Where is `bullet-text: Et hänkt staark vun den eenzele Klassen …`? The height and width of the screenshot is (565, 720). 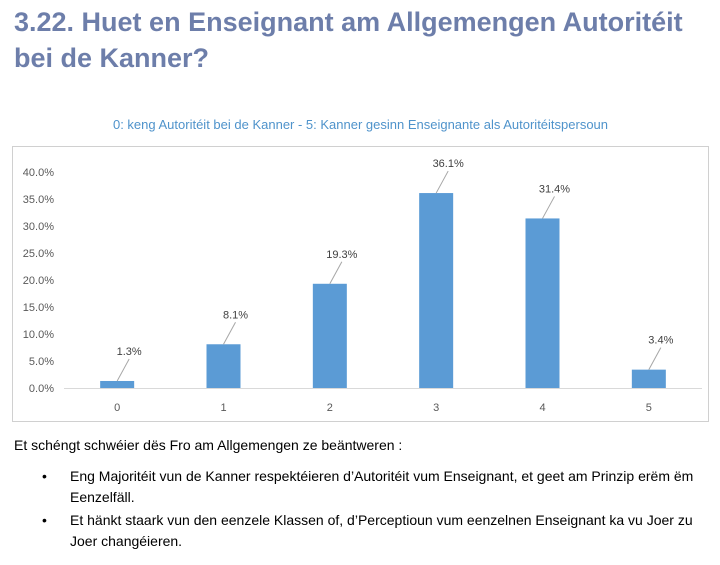 bullet-text: Et hänkt staark vun den eenzele Klassen … is located at coordinates (381, 530).